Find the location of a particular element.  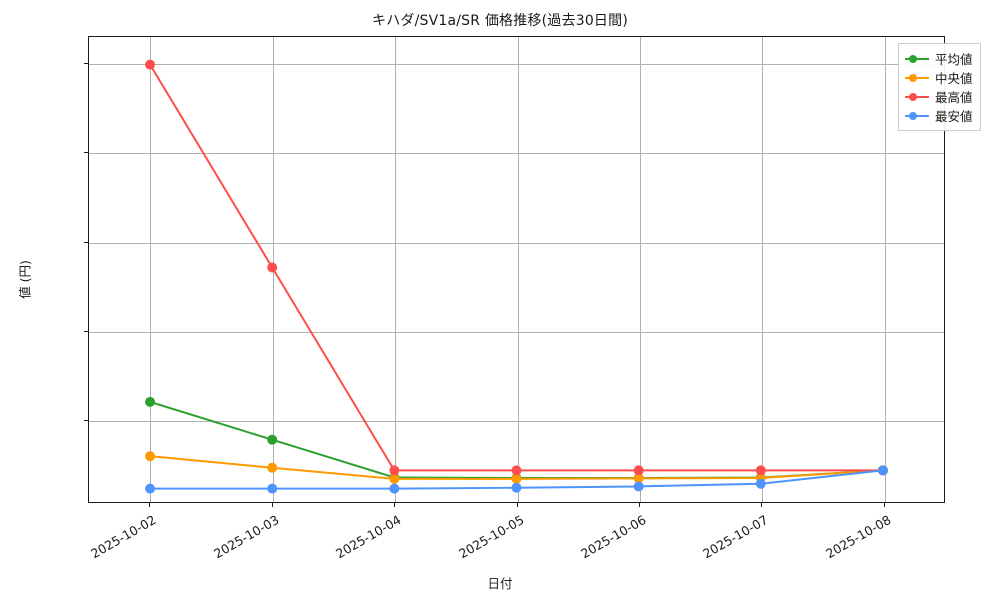

chart-title: キハダ/SV1a/SR 価格推移(過去30日間) is located at coordinates (500, 21).